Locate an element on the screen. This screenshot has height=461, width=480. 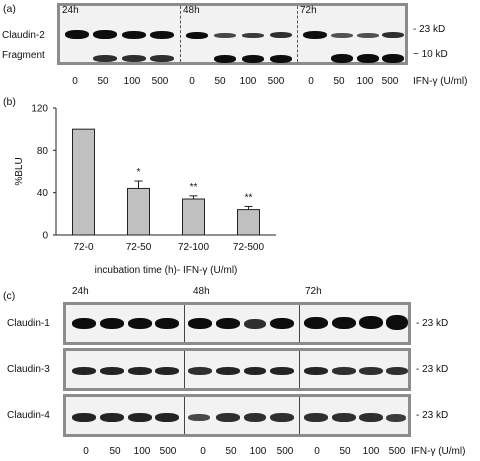
x-axis-label: incubation time (h)- IFN-γ (U/ml) is located at coordinates (166, 270).